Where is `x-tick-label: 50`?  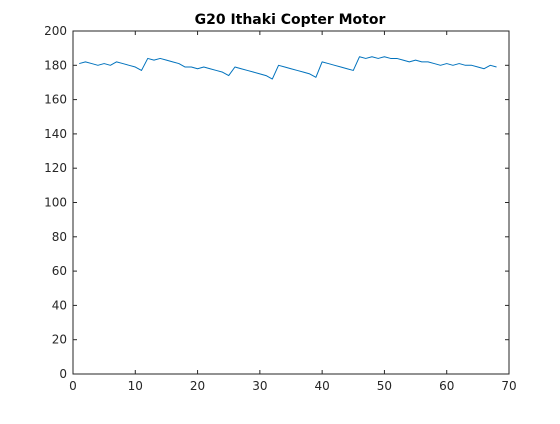 x-tick-label: 50 is located at coordinates (384, 386).